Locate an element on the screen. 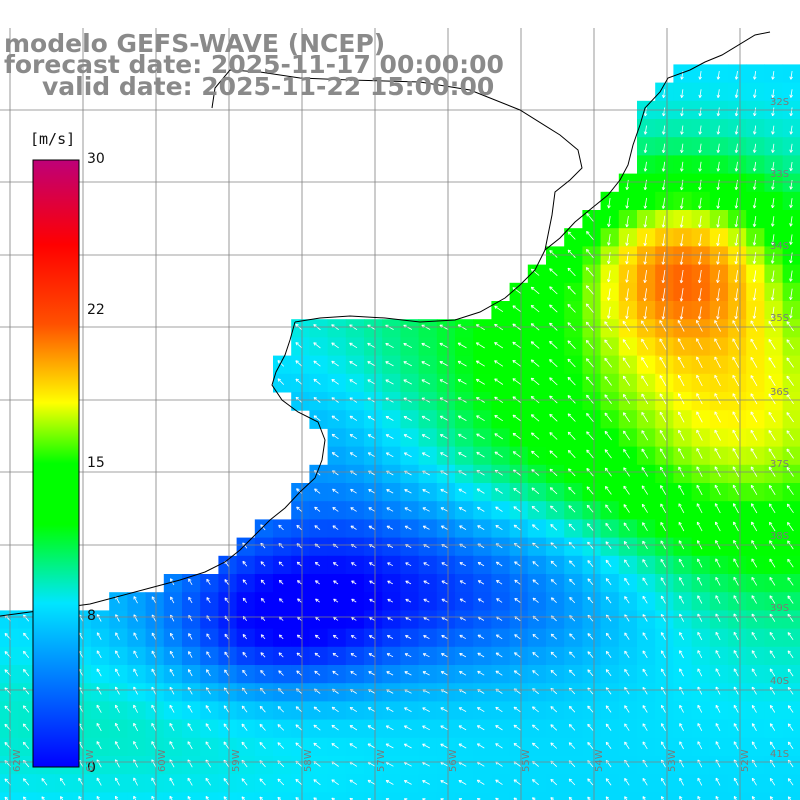 The image size is (800, 800). lat-label: 35S is located at coordinates (780, 318).